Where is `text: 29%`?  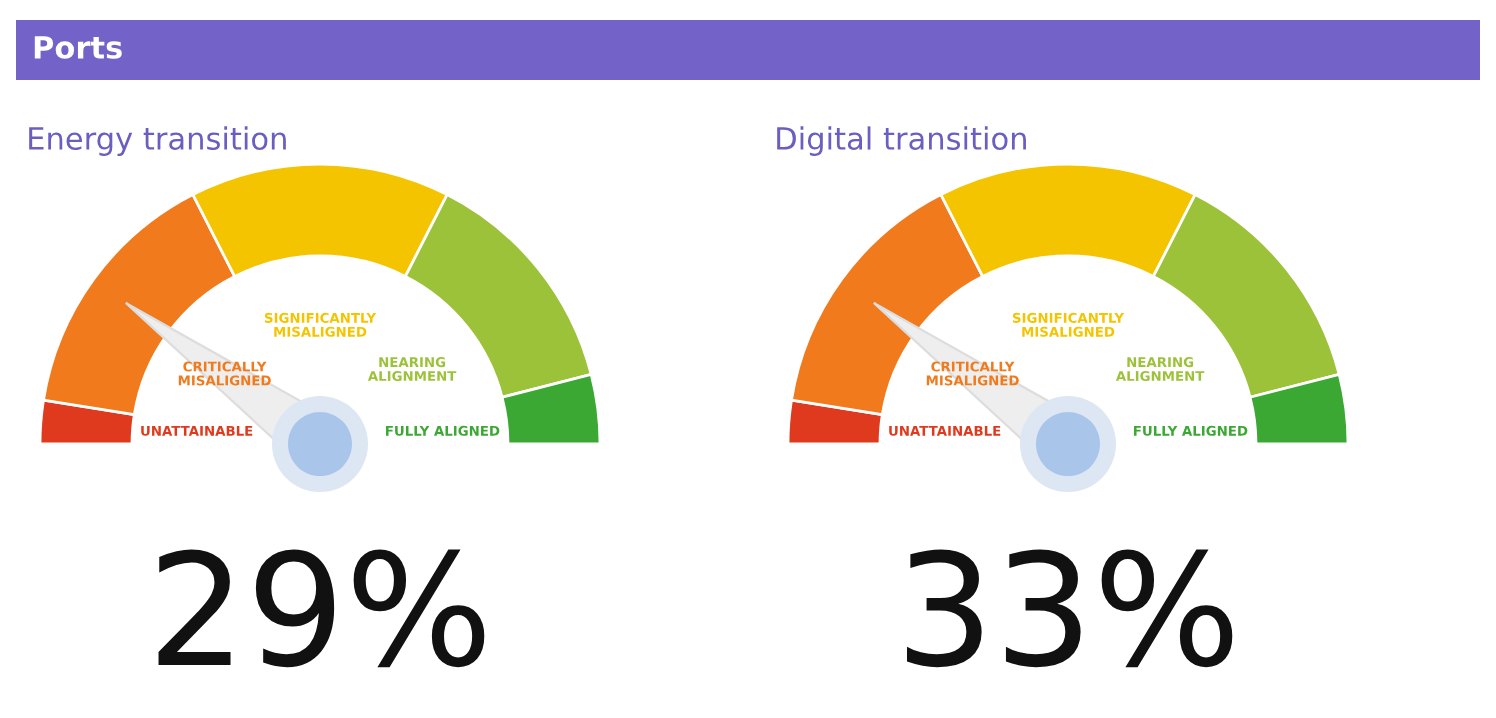 text: 29% is located at coordinates (321, 608).